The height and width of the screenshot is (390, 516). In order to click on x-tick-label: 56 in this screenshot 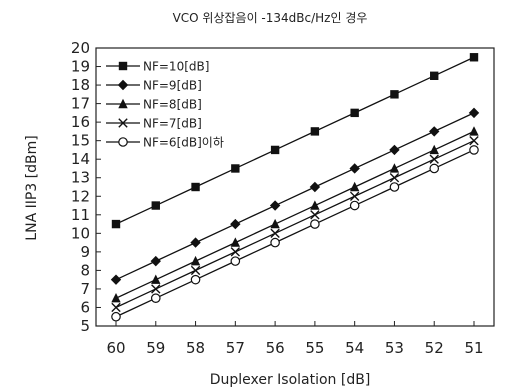, I will do `click(275, 348)`.